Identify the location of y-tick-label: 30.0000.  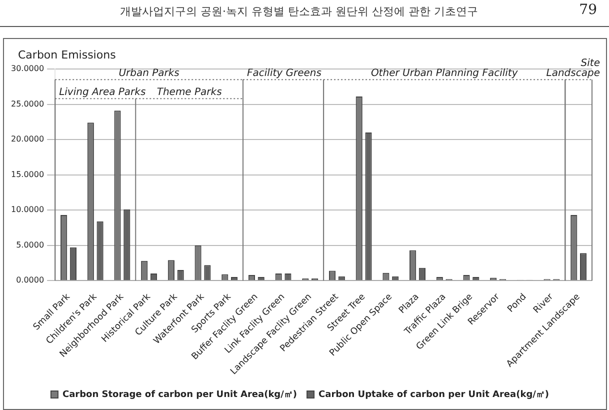
(27, 69).